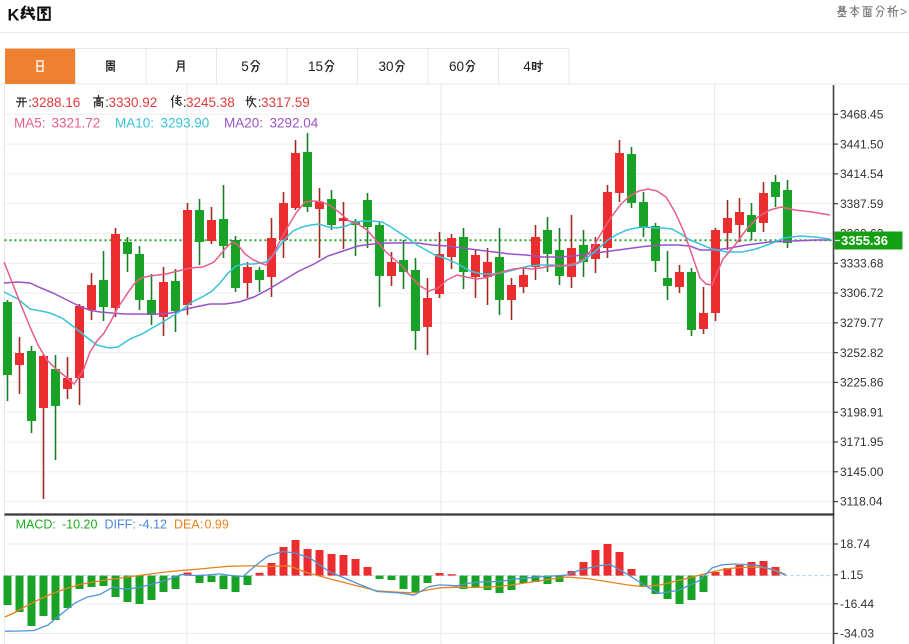  I want to click on svg-text: 4, so click(527, 66).